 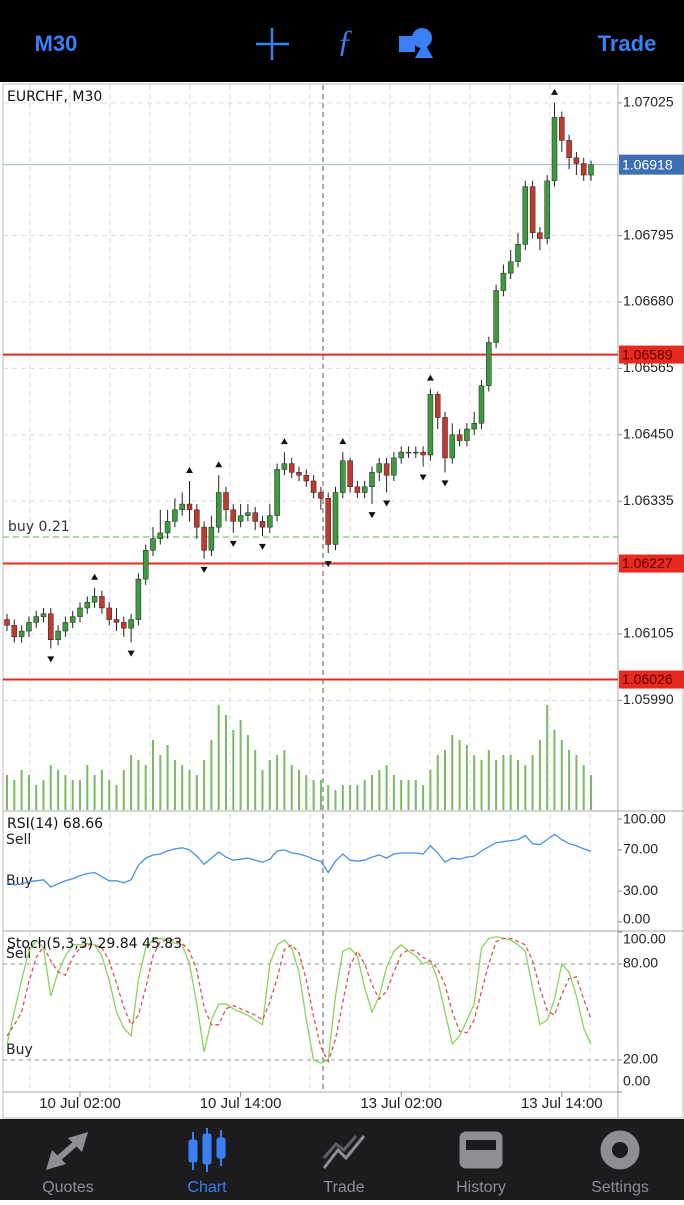 I want to click on crosshair-icon, so click(x=272, y=44).